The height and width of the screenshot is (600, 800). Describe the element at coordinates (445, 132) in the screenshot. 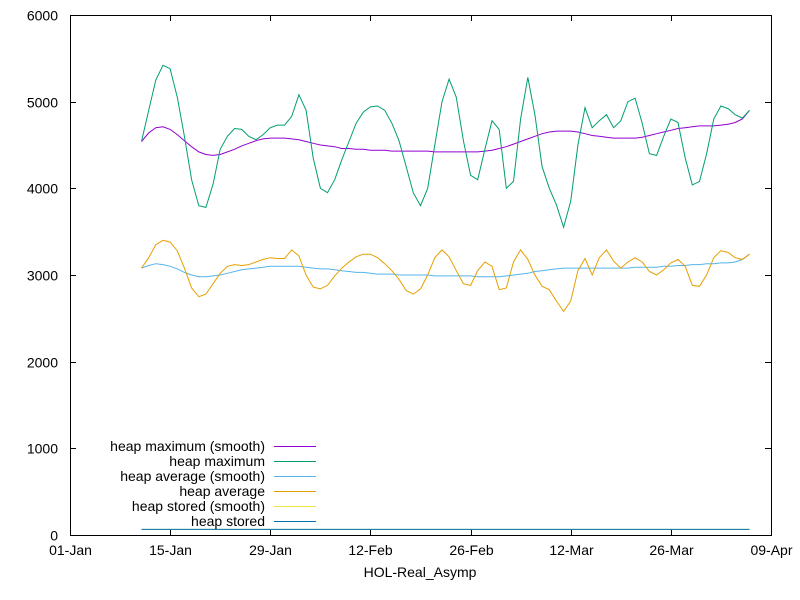

I see `series-line-heap-maximum-smooth` at that location.